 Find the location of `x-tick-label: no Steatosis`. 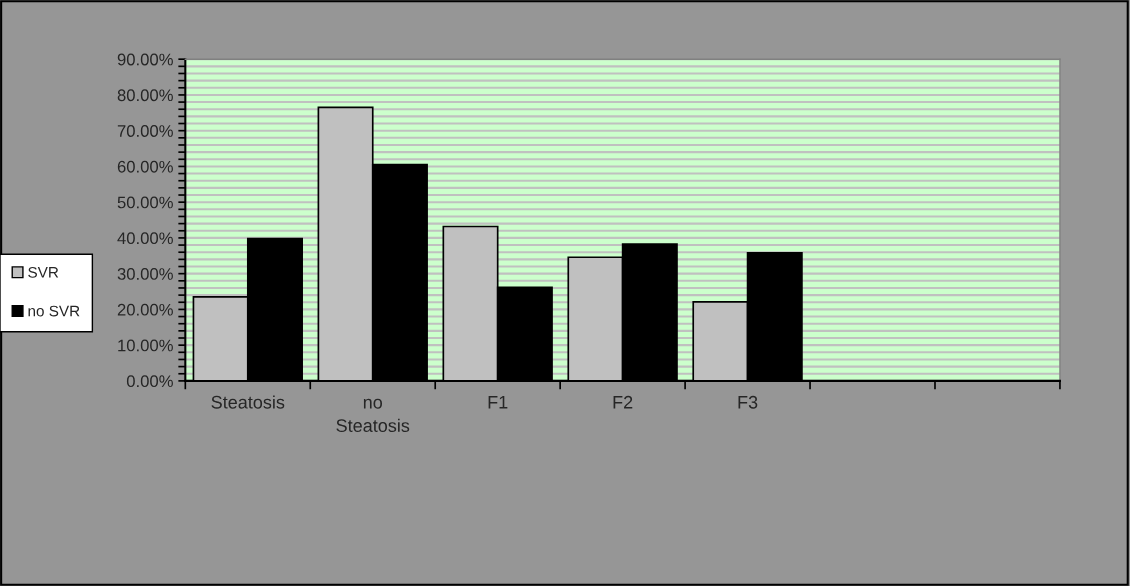

x-tick-label: no Steatosis is located at coordinates (373, 415).